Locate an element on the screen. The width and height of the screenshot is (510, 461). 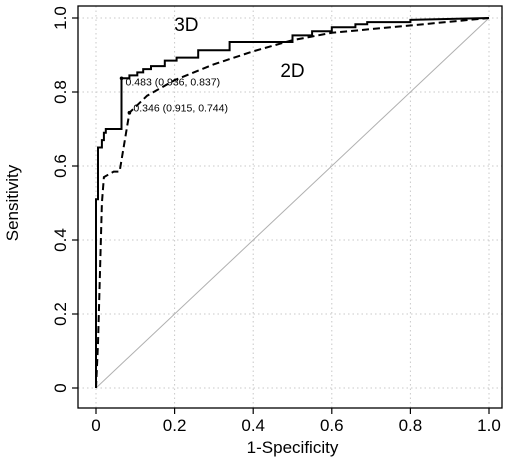
series-labels: 3D 2D is located at coordinates (239, 48).